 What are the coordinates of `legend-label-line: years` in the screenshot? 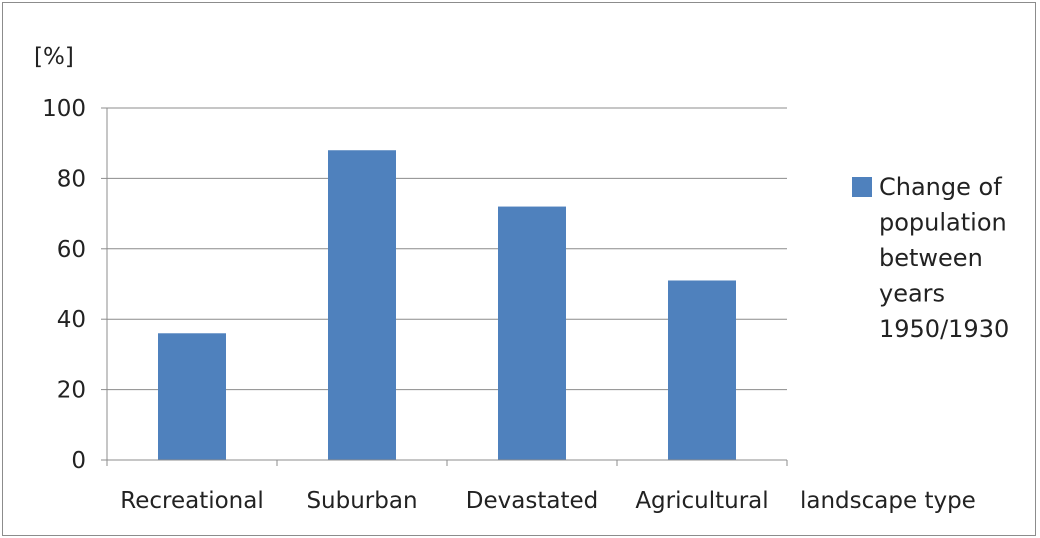 It's located at (912, 294).